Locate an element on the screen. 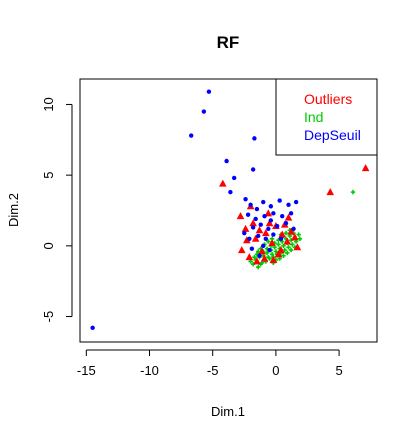 This screenshot has height=440, width=417. x-axis-label: Dim.1 is located at coordinates (228, 411).